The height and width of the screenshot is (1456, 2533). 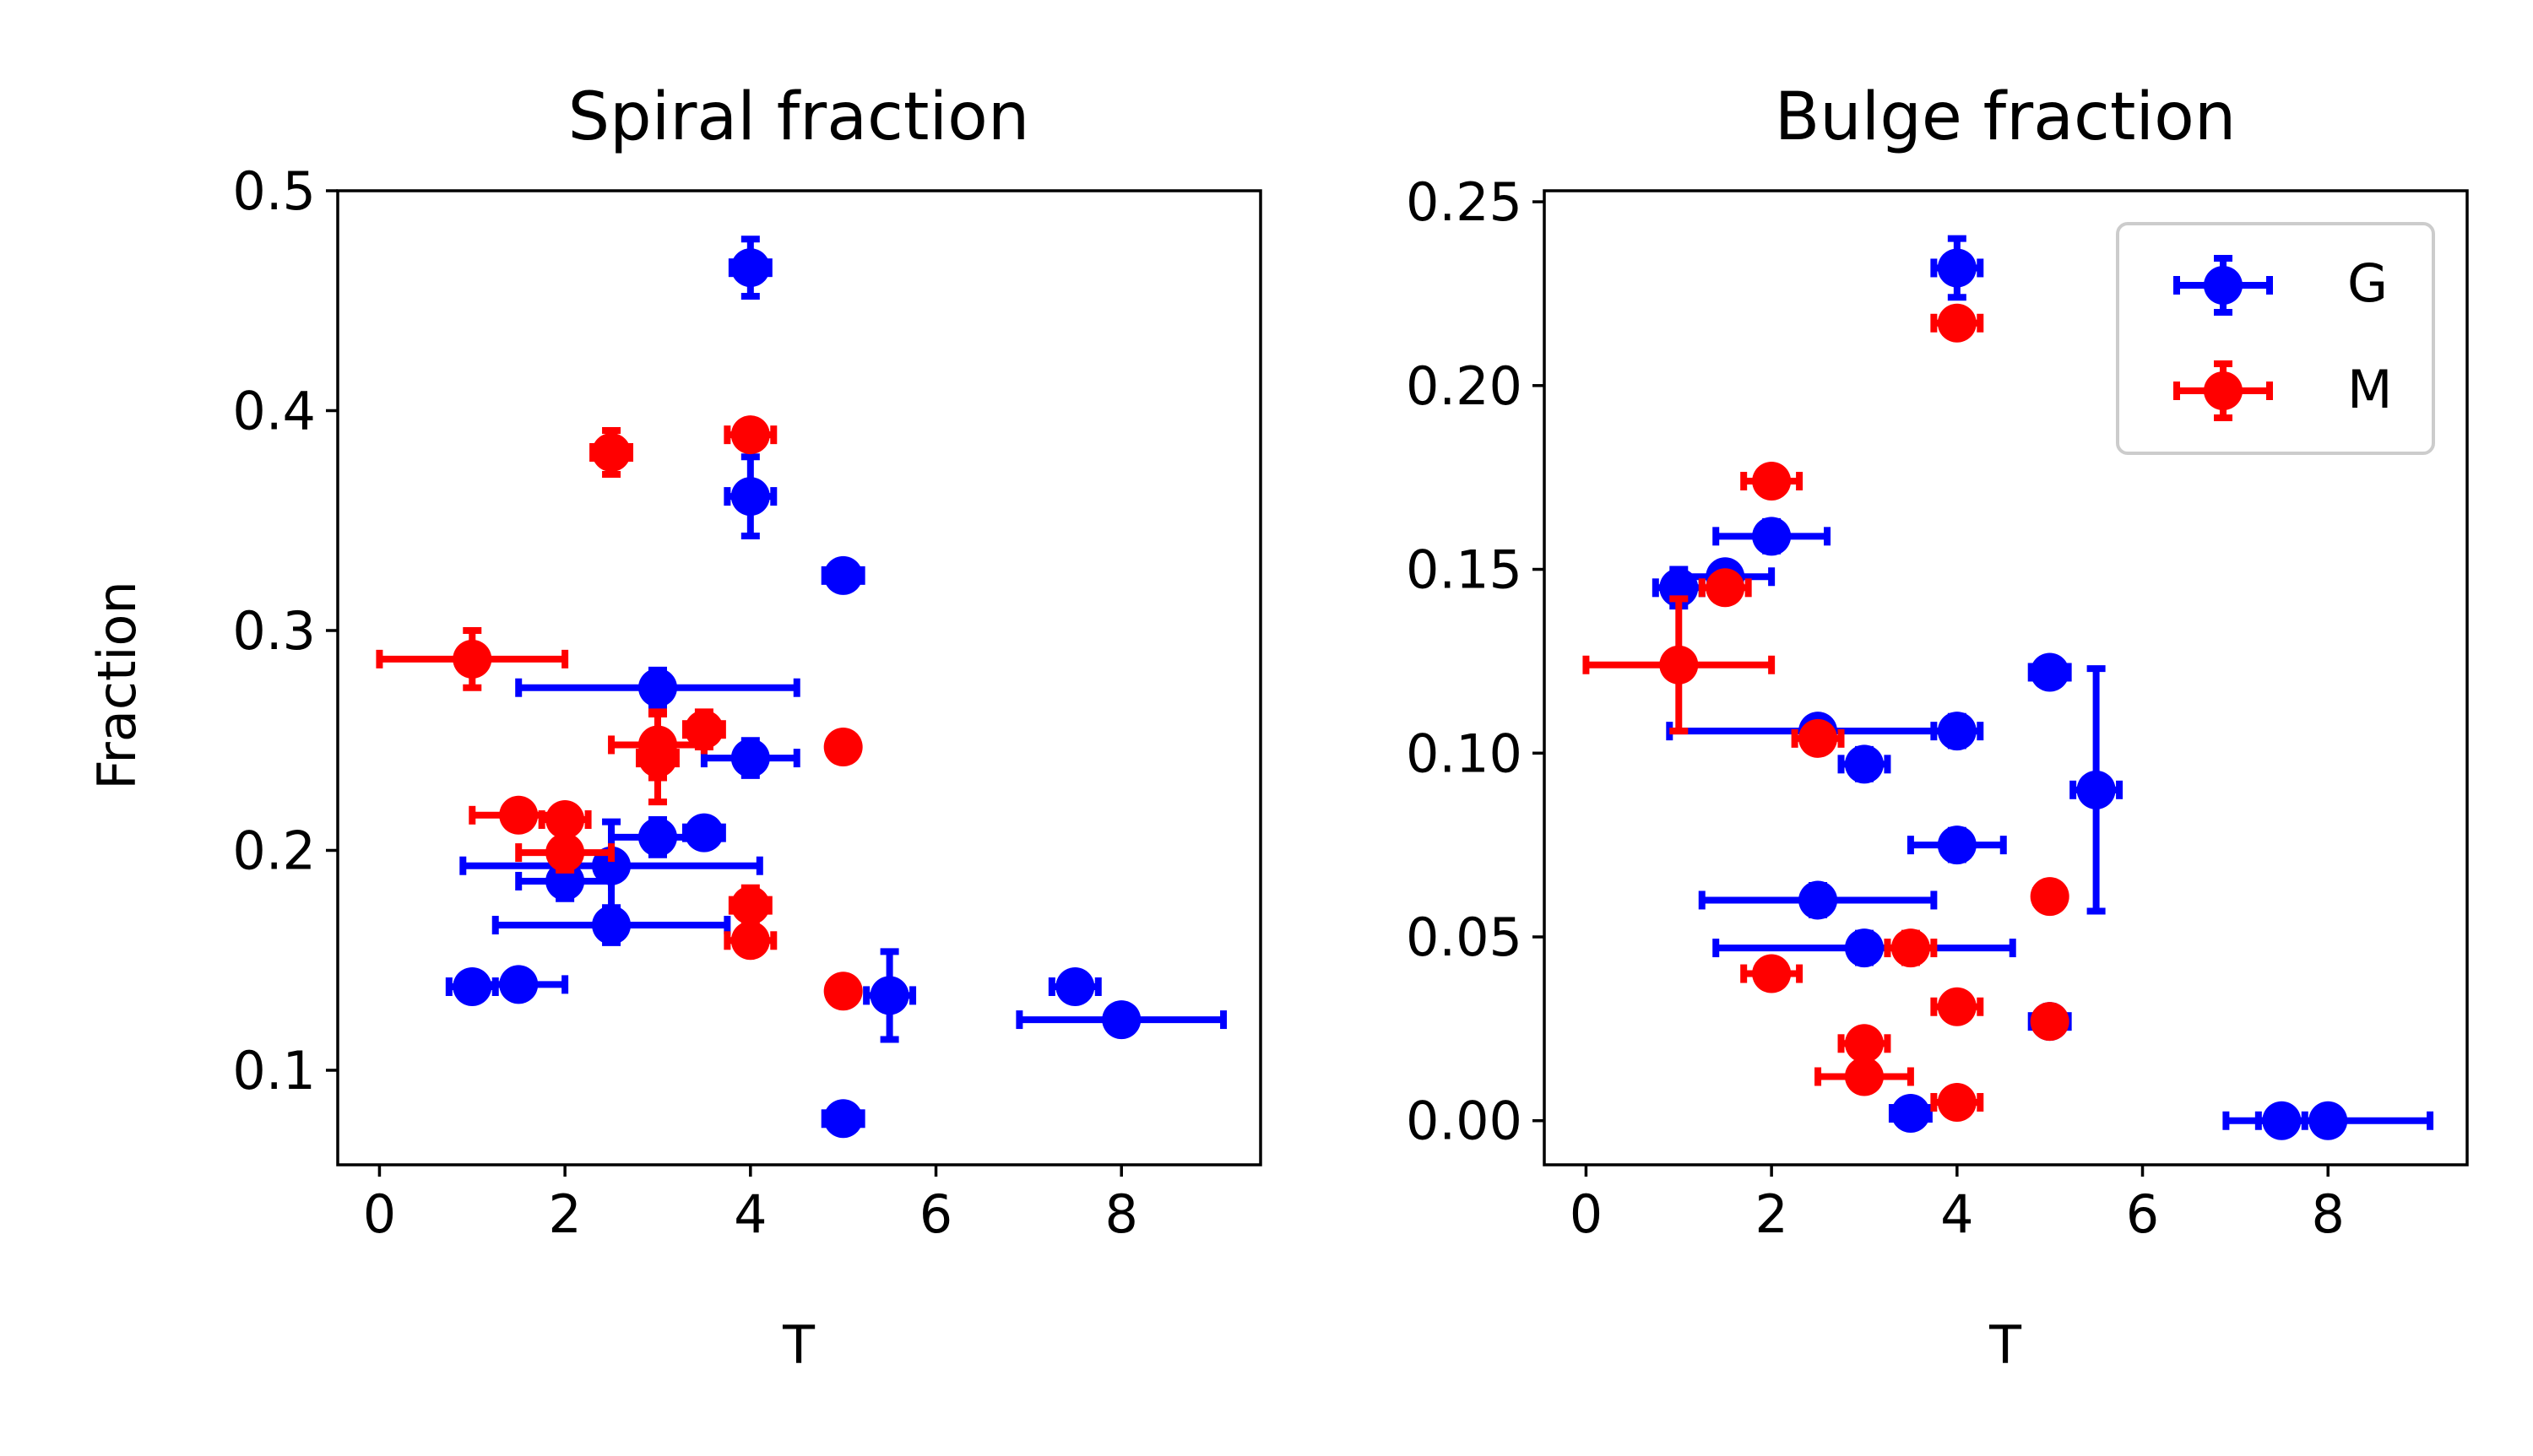 I want to click on legend-label-g: G, so click(x=2368, y=283).